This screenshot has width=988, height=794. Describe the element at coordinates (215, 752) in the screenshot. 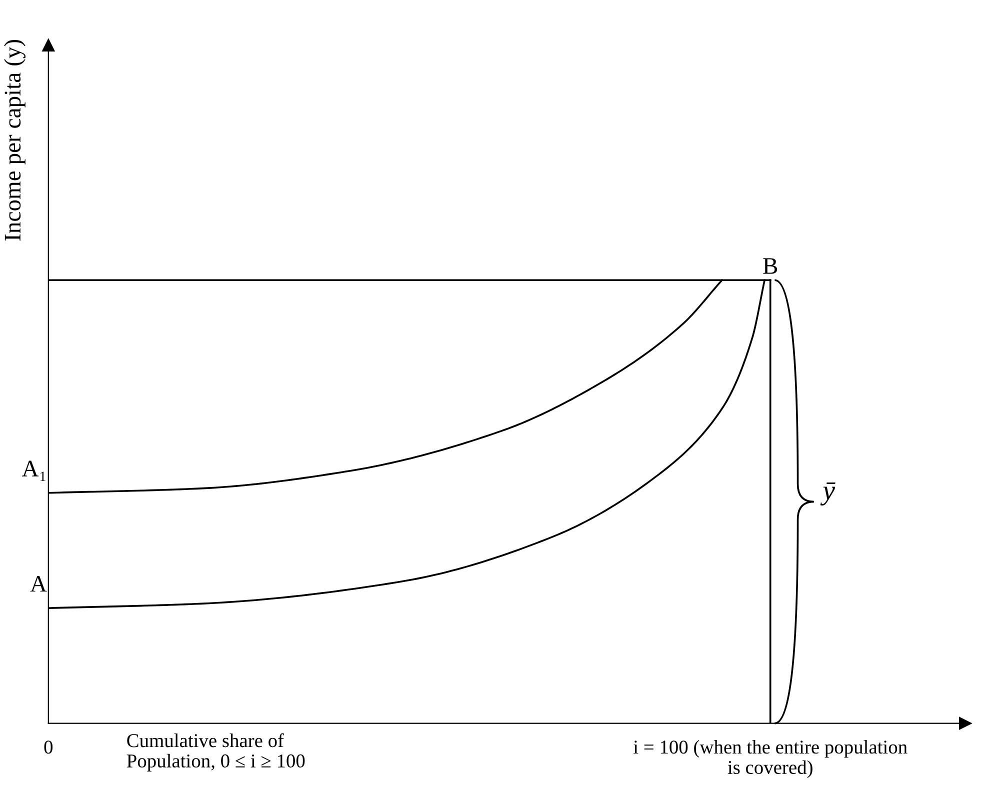

I see `x-axis-title: Cumulative share of Population, 0 ≤ i ≥ 100` at that location.